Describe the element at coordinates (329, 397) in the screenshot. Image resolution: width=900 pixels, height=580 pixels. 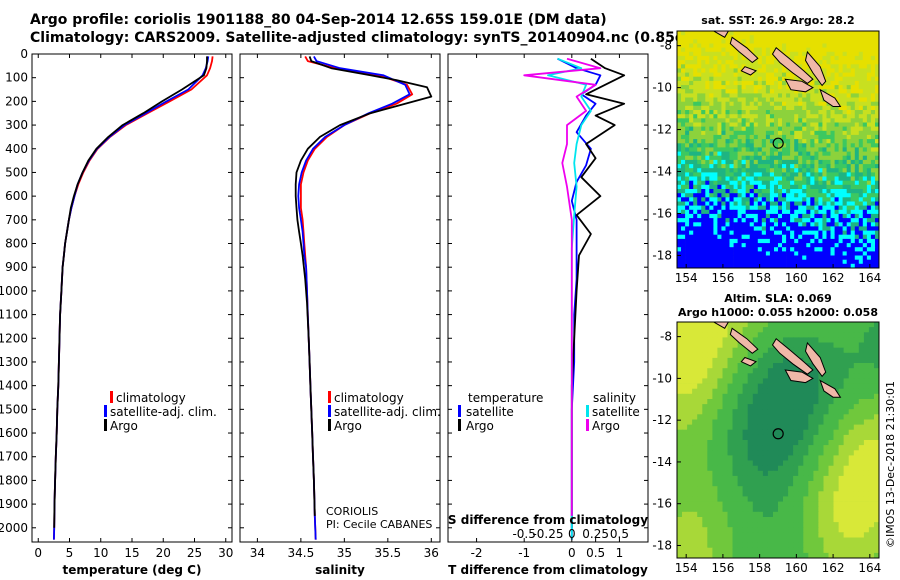
I see `legend-swatch-climatology` at that location.